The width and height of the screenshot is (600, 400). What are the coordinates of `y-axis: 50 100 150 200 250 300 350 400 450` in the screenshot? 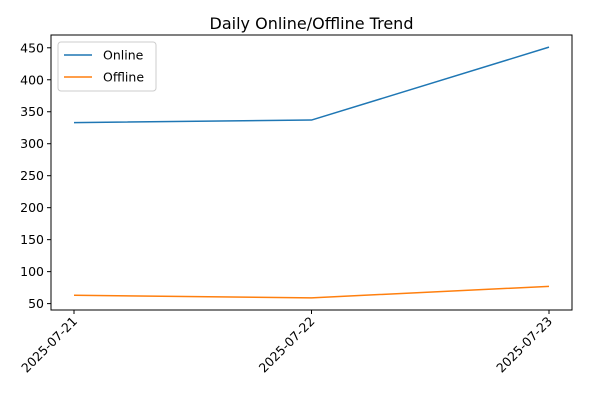 It's located at (35, 175).